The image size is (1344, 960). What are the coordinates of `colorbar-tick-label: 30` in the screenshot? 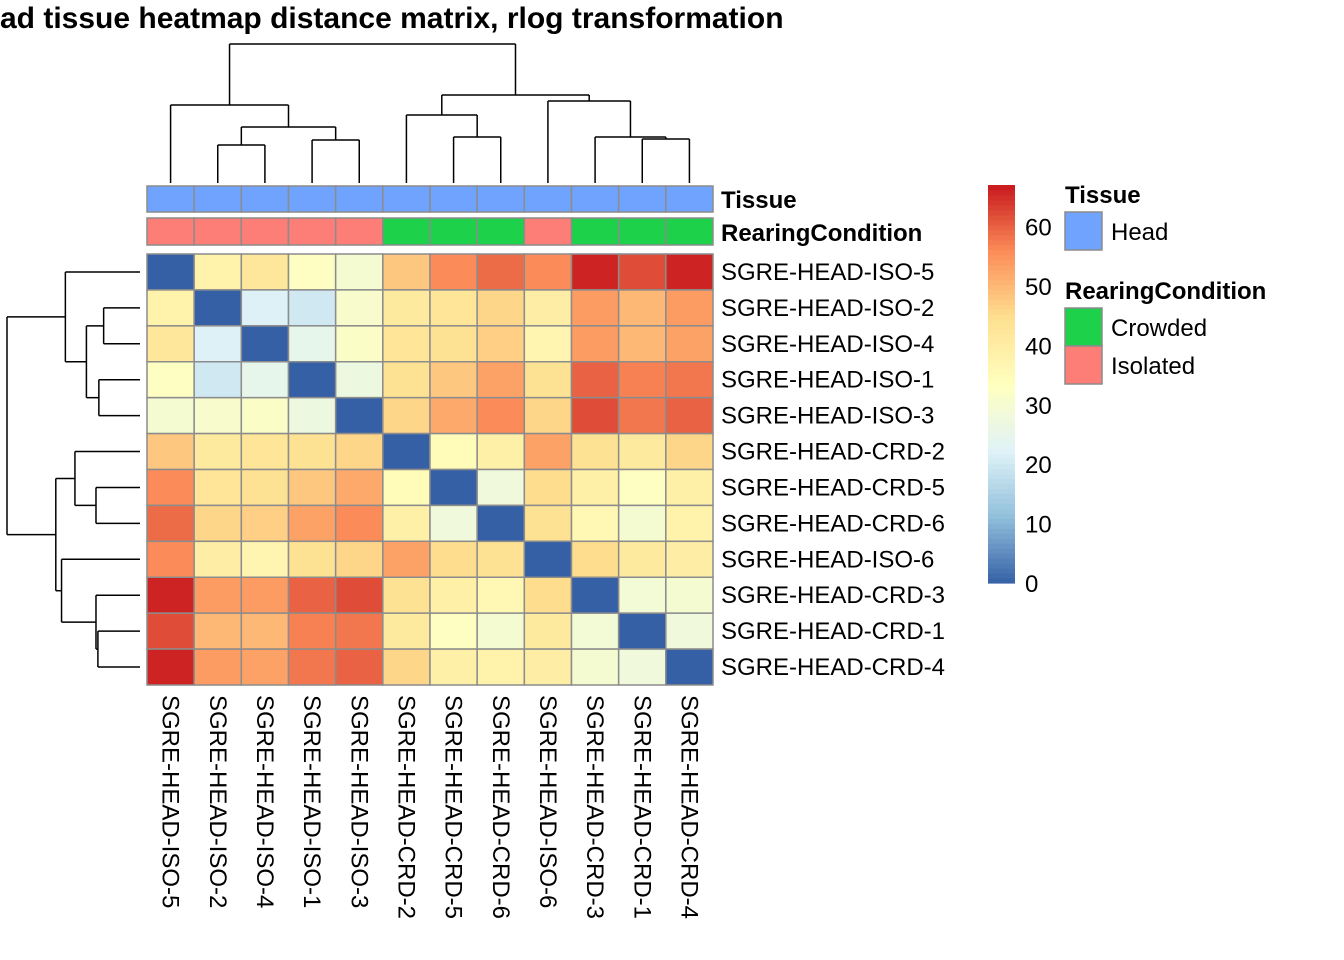 It's located at (1038, 406).